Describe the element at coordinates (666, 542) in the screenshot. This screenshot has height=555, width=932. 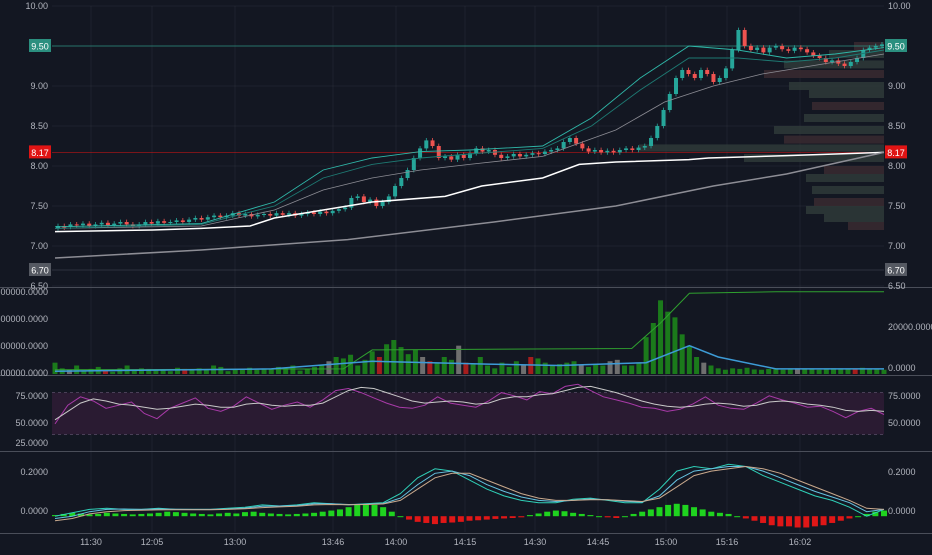
I see `time-axis-label: 15:00` at that location.